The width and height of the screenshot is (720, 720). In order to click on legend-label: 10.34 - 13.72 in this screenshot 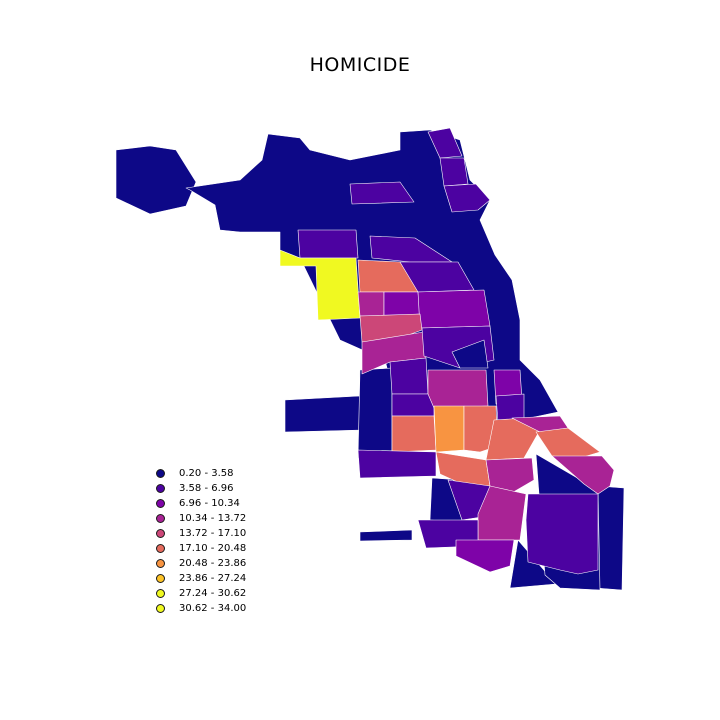, I will do `click(213, 518)`.